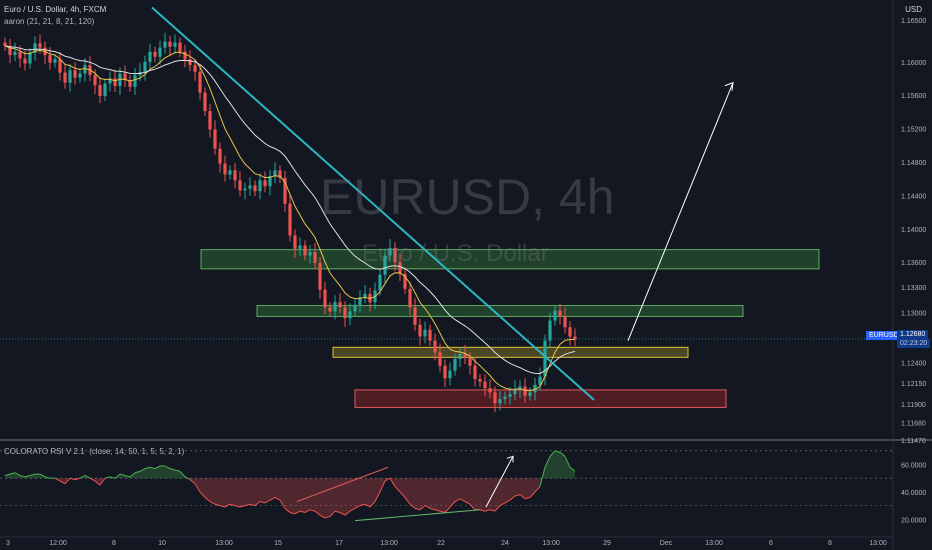  What do you see at coordinates (607, 543) in the screenshot?
I see `time-tick-label: 29` at bounding box center [607, 543].